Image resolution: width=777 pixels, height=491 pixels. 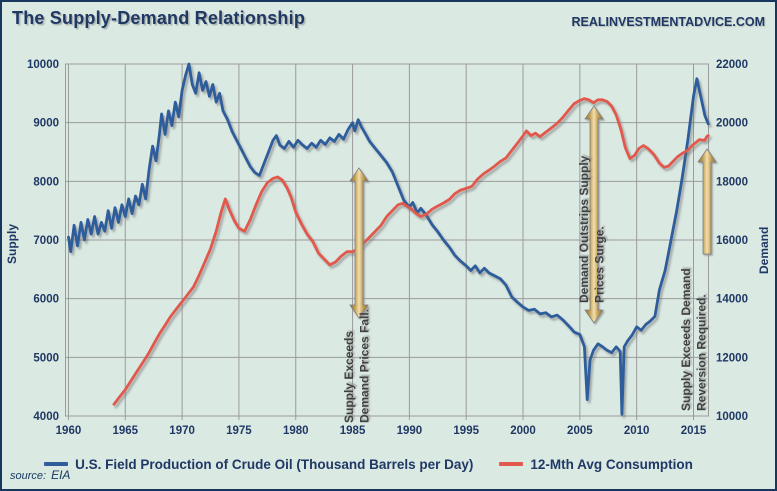 I want to click on left-axis-title: Supply, so click(x=12, y=244).